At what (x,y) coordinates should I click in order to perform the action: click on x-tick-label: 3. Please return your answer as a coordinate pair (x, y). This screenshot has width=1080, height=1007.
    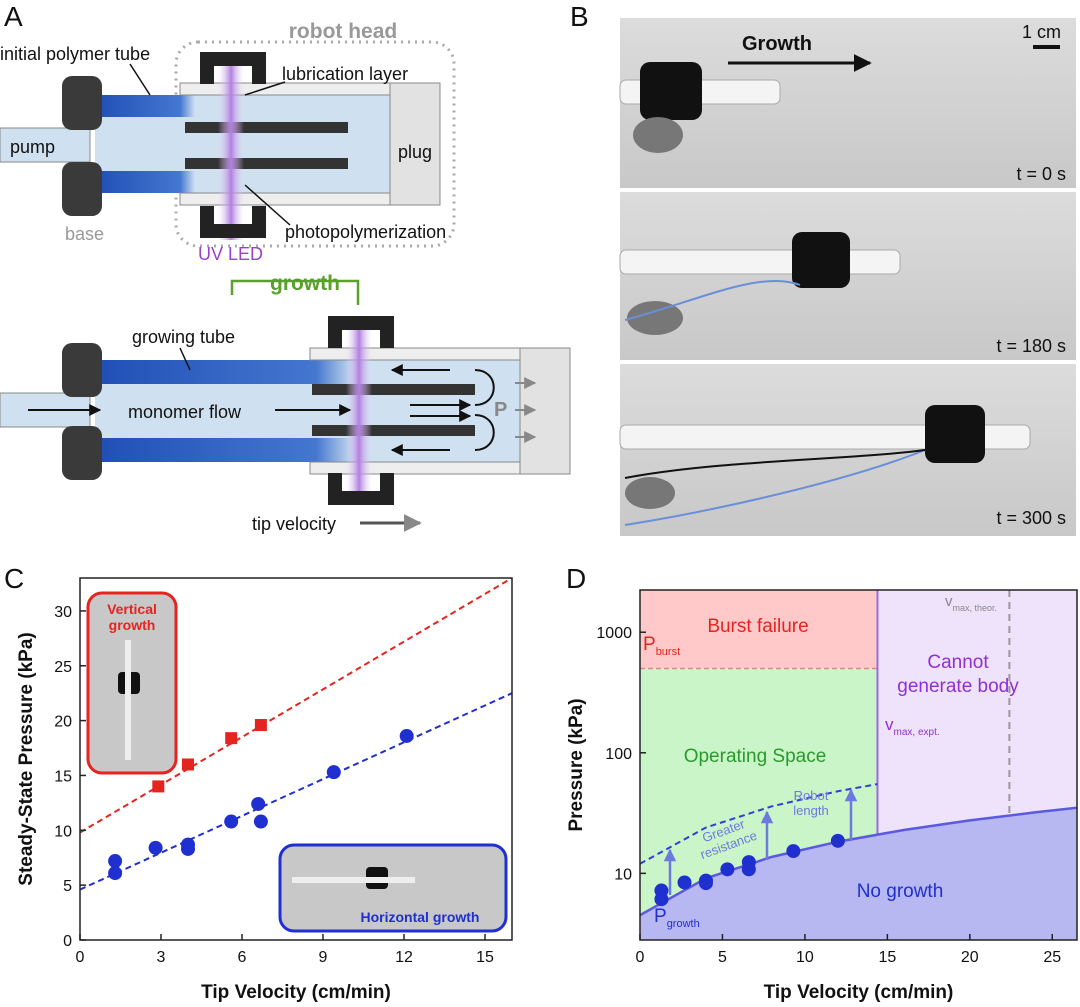
    Looking at the image, I should click on (161, 957).